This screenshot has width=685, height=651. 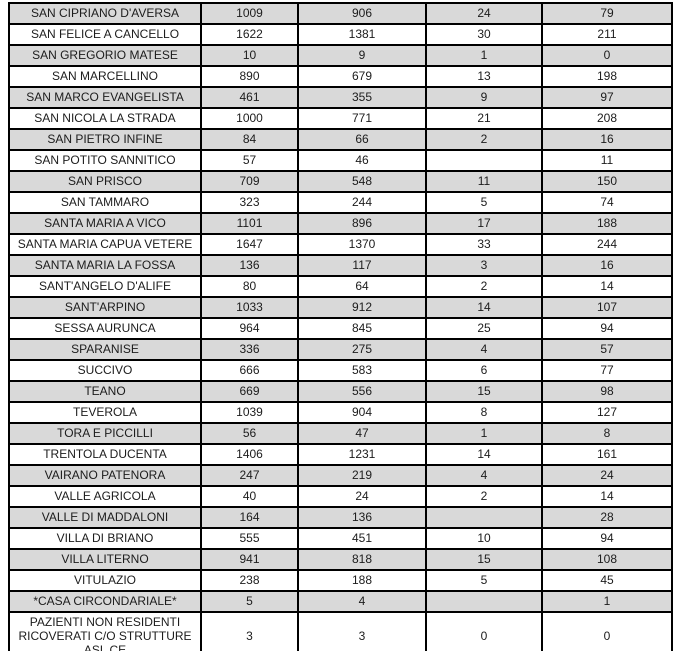 What do you see at coordinates (340, 349) in the screenshot?
I see `table-row: SPARANISE 336 275 4 57` at bounding box center [340, 349].